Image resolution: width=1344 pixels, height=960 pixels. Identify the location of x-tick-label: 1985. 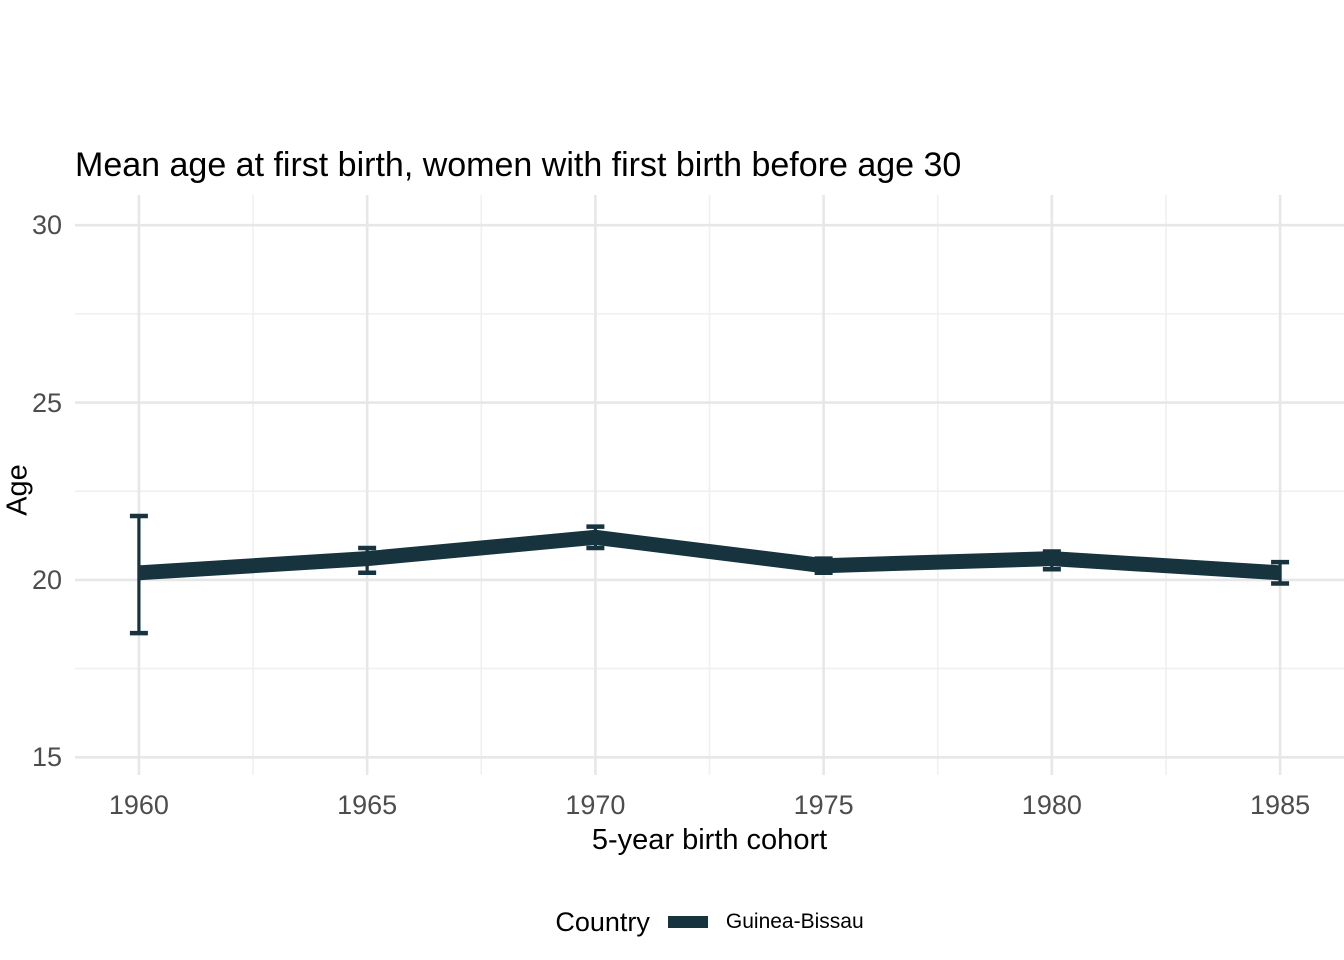
(1280, 805).